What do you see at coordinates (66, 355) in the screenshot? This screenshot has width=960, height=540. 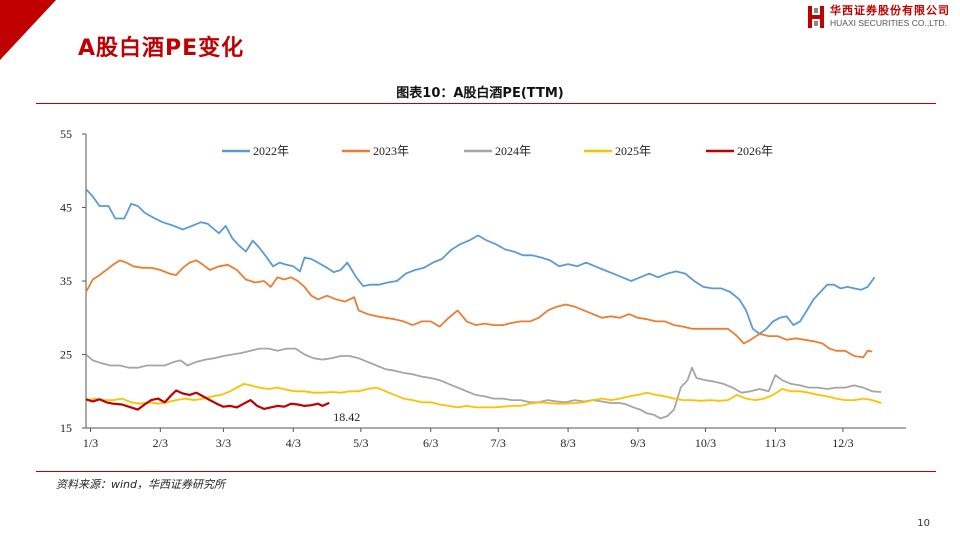 I see `y-tick-label: 25` at bounding box center [66, 355].